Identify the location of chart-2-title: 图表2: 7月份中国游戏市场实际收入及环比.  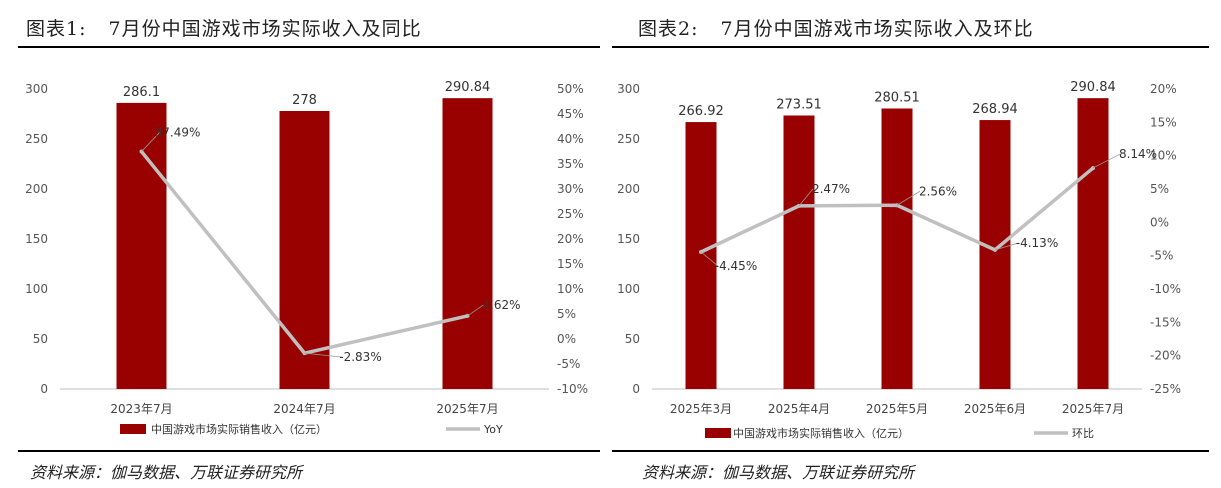
(836, 29).